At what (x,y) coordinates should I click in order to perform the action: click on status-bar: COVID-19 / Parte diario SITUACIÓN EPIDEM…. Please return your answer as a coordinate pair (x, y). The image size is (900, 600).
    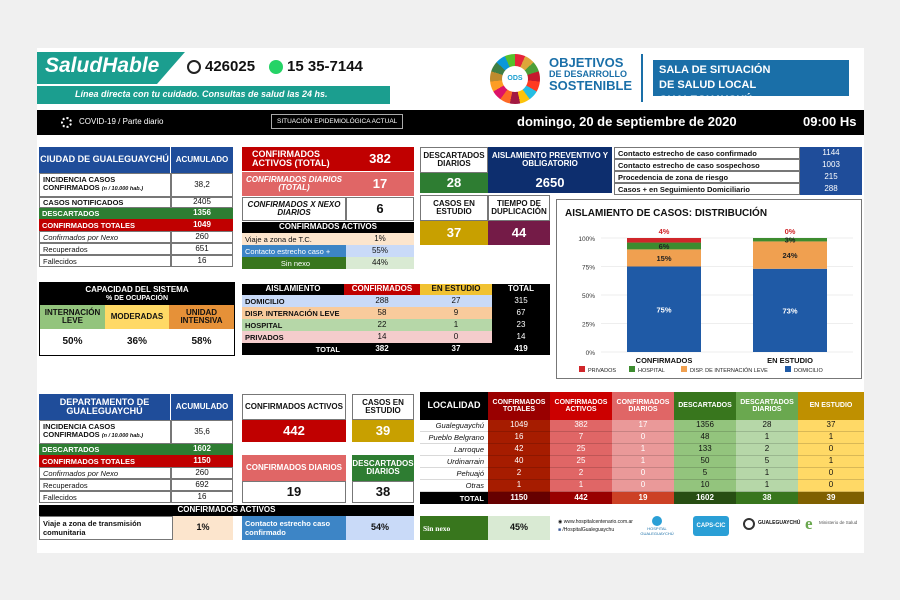
    Looking at the image, I should click on (450, 122).